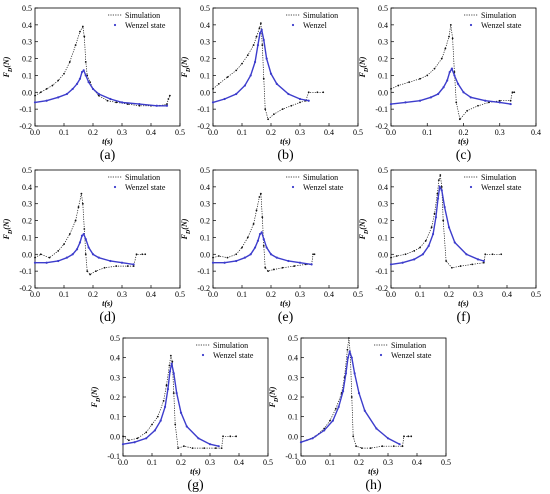 This screenshot has width=550, height=494. What do you see at coordinates (107, 67) in the screenshot?
I see `plot-frame` at bounding box center [107, 67].